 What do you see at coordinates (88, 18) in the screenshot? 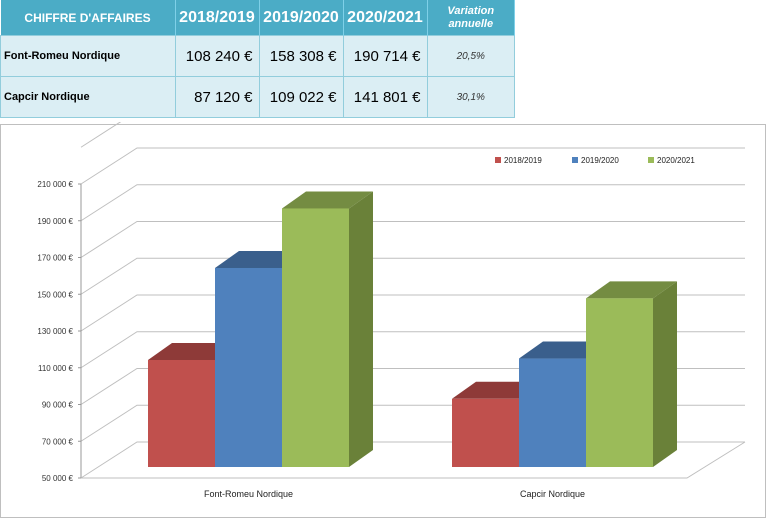
I see `header-label: CHIFFRE D'AFFAIRES` at bounding box center [88, 18].